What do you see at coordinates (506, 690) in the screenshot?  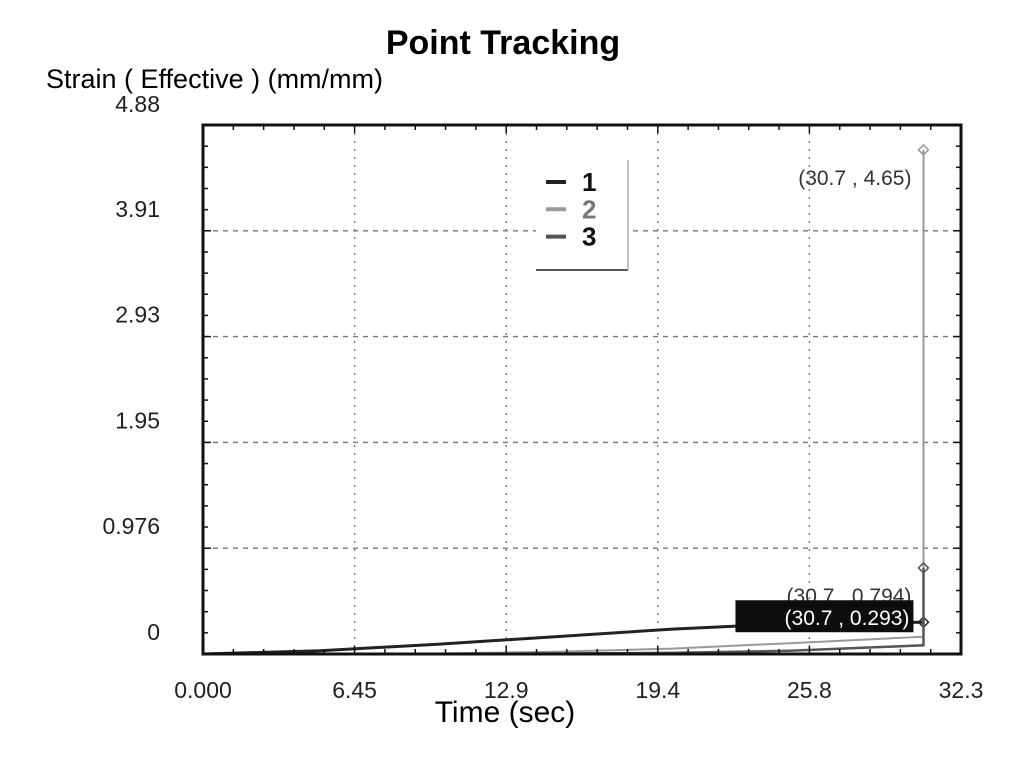 I see `x-tick-label: 12.9` at bounding box center [506, 690].